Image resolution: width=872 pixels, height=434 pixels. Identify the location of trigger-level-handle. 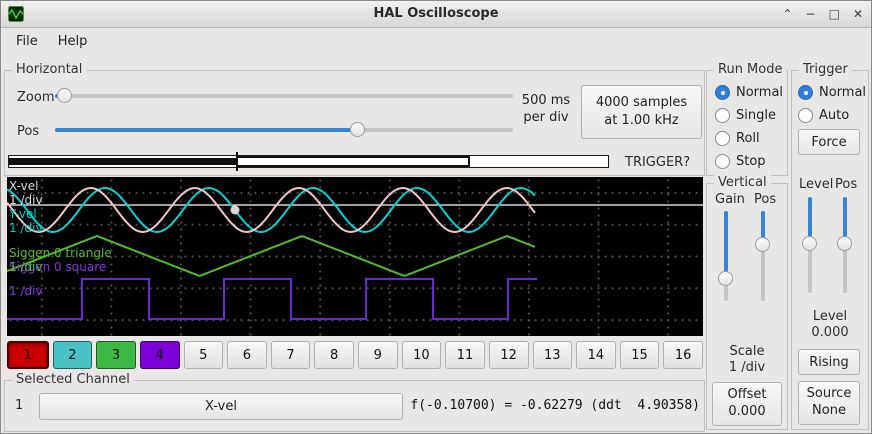
(809, 244).